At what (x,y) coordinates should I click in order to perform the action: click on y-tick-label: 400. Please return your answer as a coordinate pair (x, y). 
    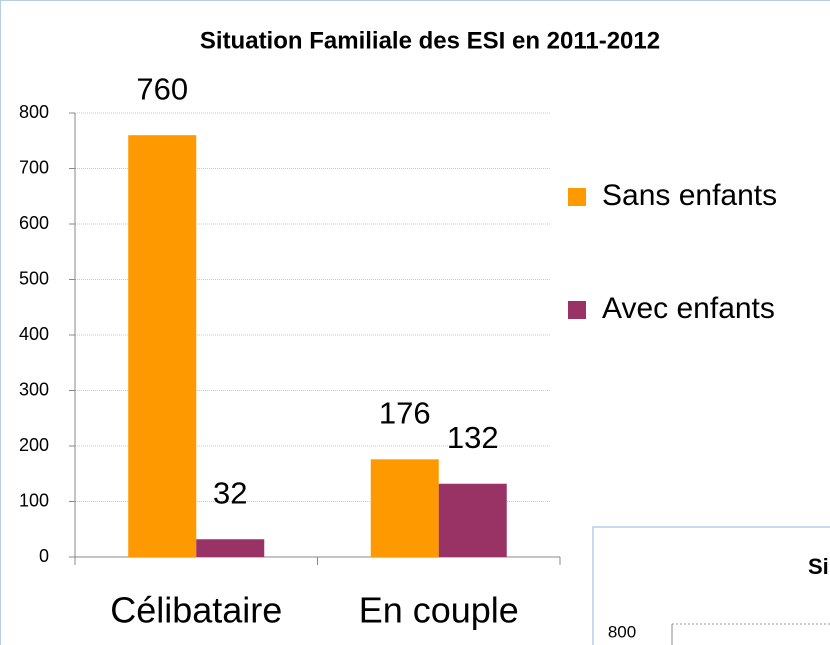
    Looking at the image, I should click on (34, 334).